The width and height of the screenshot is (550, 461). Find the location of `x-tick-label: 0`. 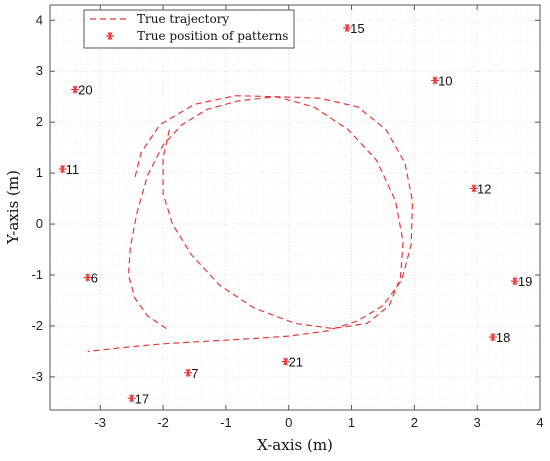

x-tick-label: 0 is located at coordinates (288, 422).